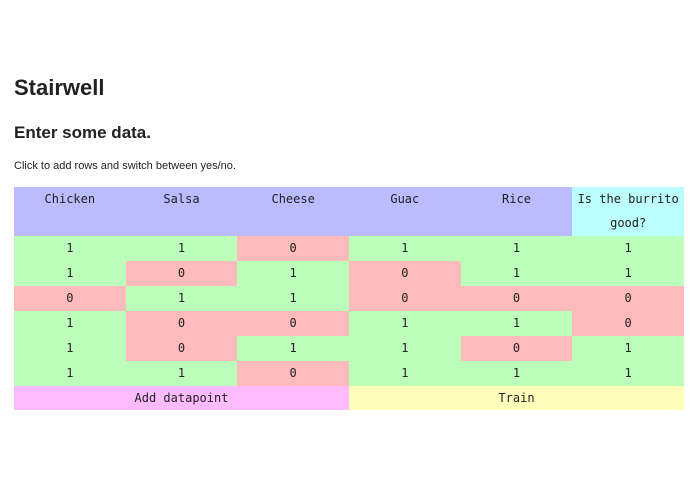 This screenshot has width=695, height=494. I want to click on add-datapoint-button: Add datapoint, so click(181, 398).